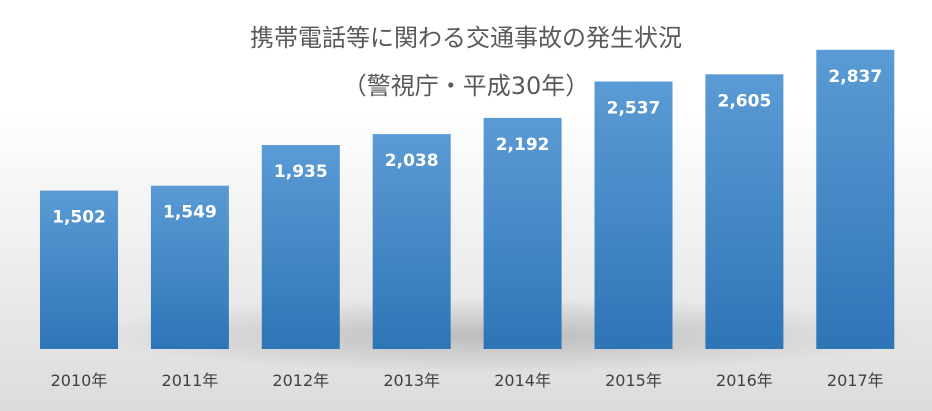 This screenshot has height=411, width=932. Describe the element at coordinates (467, 380) in the screenshot. I see `x-axis-ticks: 2010年 2011年 2012年 2013年 2014年 2015年 2016年 2017年` at that location.